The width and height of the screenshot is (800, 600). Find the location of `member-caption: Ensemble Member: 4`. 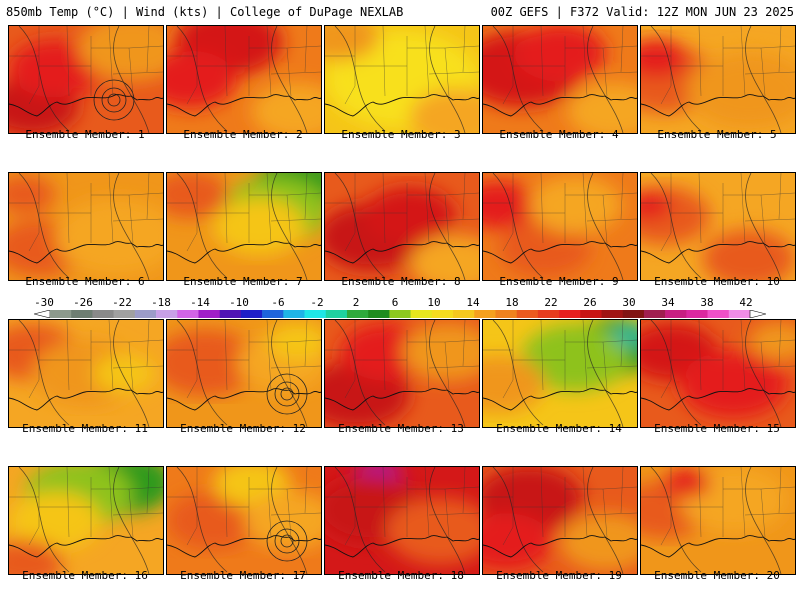

member-caption: Ensemble Member: 4 is located at coordinates (559, 134).